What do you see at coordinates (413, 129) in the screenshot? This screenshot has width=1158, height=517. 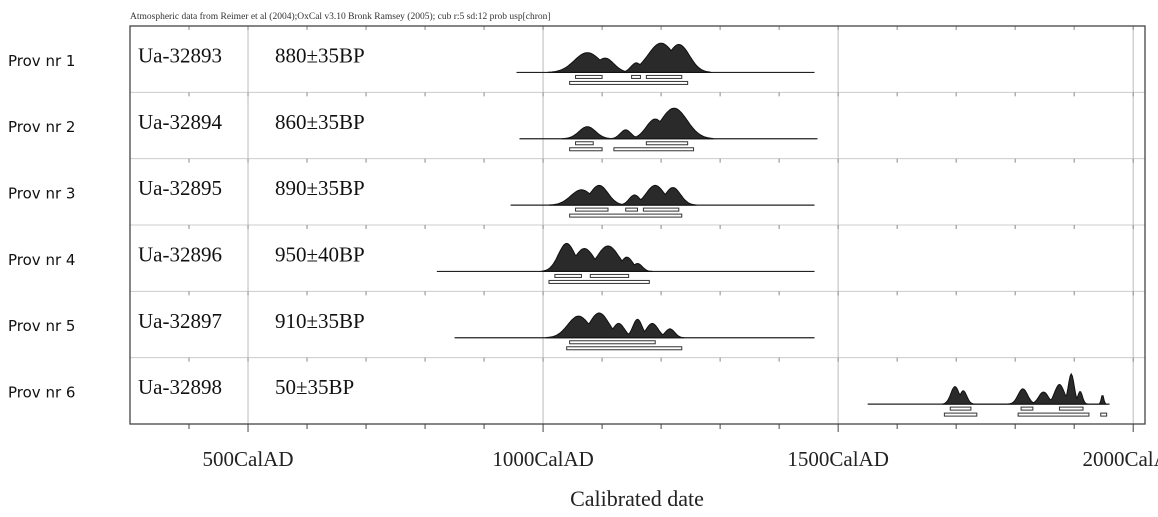 I see `sample-row: Prov nr 2 Ua-32894 860±35BP` at bounding box center [413, 129].